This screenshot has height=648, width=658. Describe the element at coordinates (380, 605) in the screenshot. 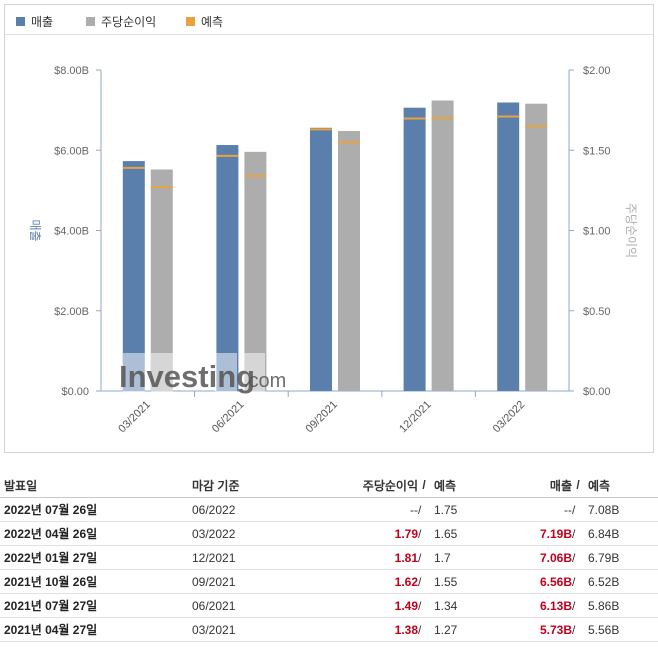

I see `eps-actual-cell: 1.49` at that location.